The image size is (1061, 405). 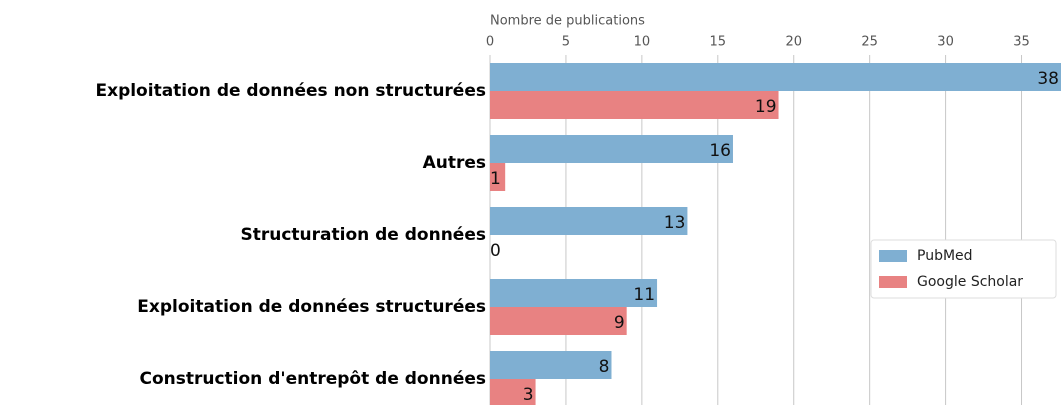 I want to click on value-label: 38, so click(x=1048, y=79).